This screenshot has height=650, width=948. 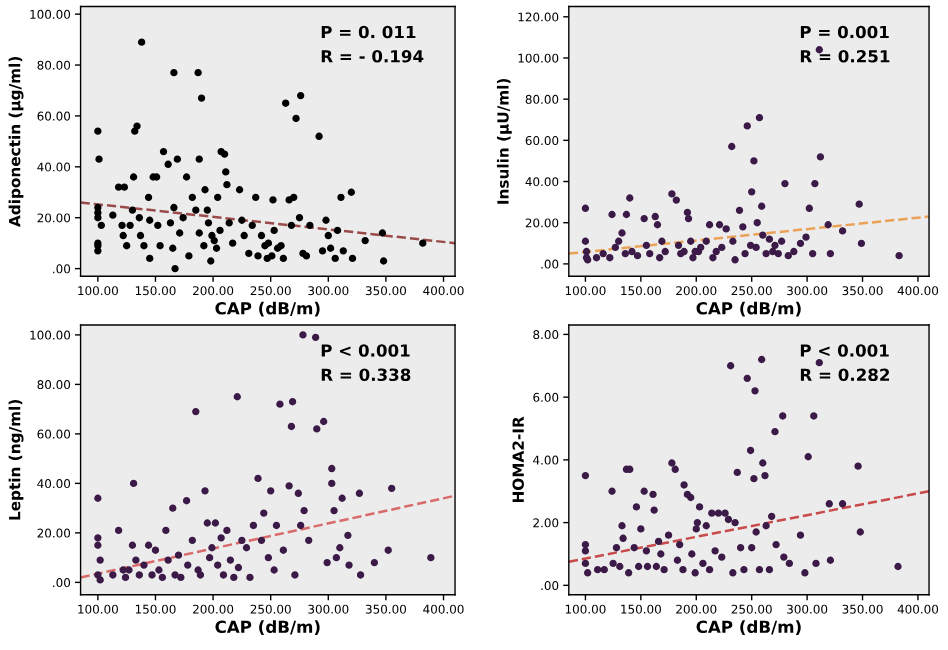 I want to click on annotation: R = - 0.194, so click(x=372, y=56).